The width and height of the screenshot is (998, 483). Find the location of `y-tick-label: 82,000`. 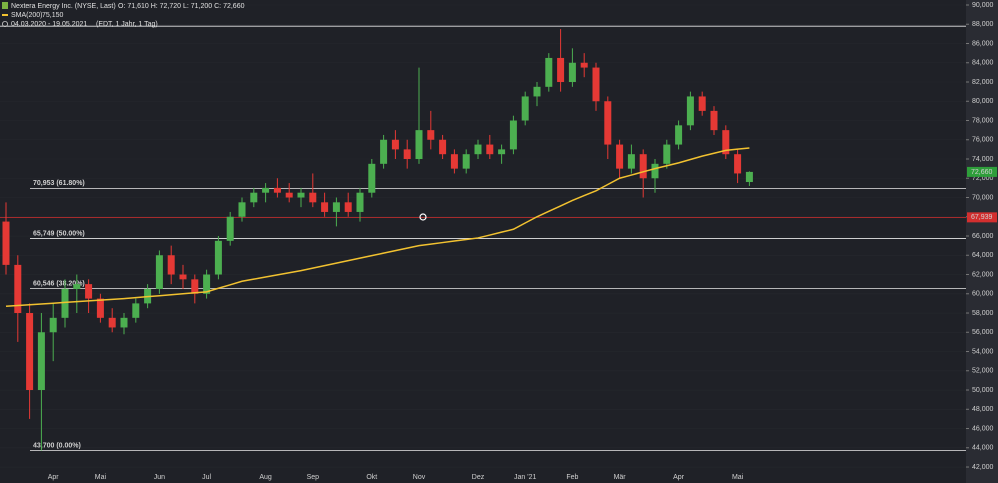

y-tick-label: 82,000 is located at coordinates (983, 82).